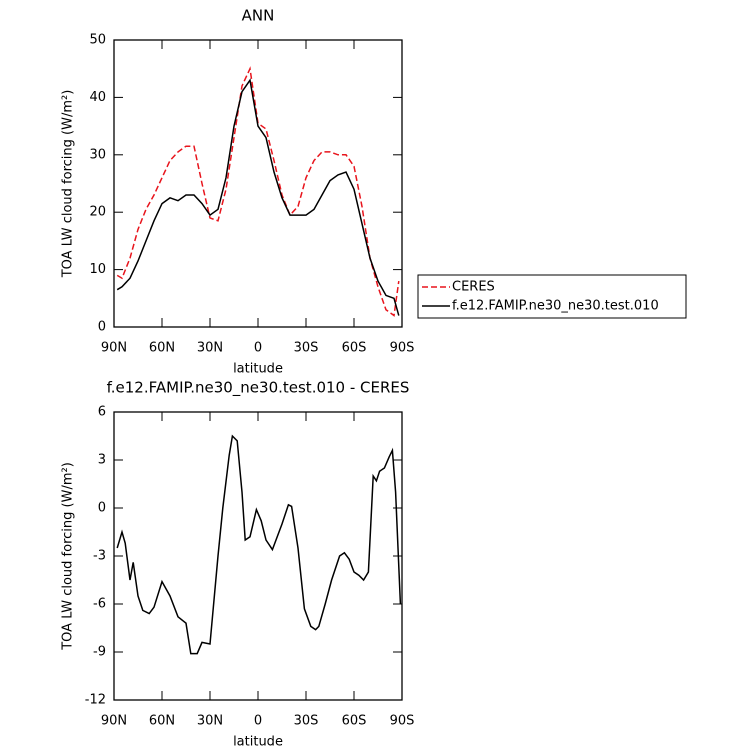  Describe the element at coordinates (95, 700) in the screenshot. I see `y-tick-label: -12` at that location.